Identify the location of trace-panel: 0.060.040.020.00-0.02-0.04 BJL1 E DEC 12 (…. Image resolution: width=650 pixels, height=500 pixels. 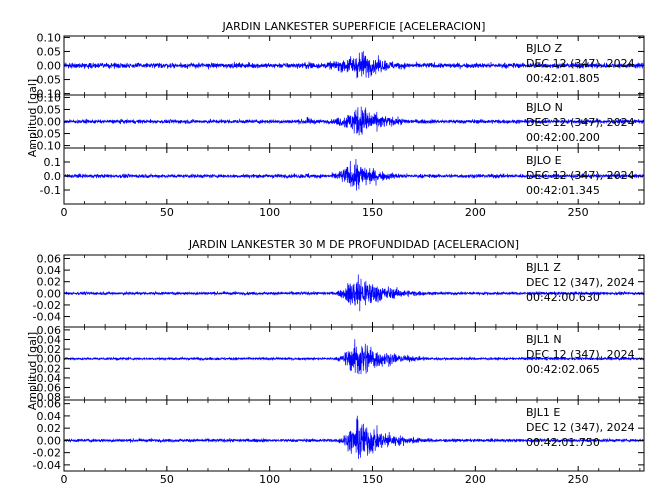
(339, 435).